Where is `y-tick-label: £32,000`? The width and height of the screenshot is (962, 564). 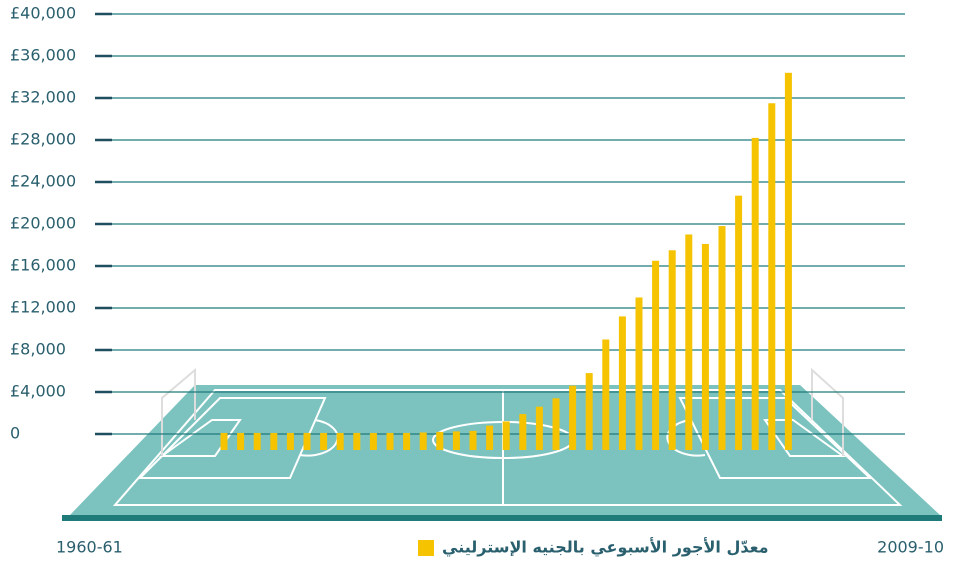
y-tick-label: £32,000 is located at coordinates (43, 97).